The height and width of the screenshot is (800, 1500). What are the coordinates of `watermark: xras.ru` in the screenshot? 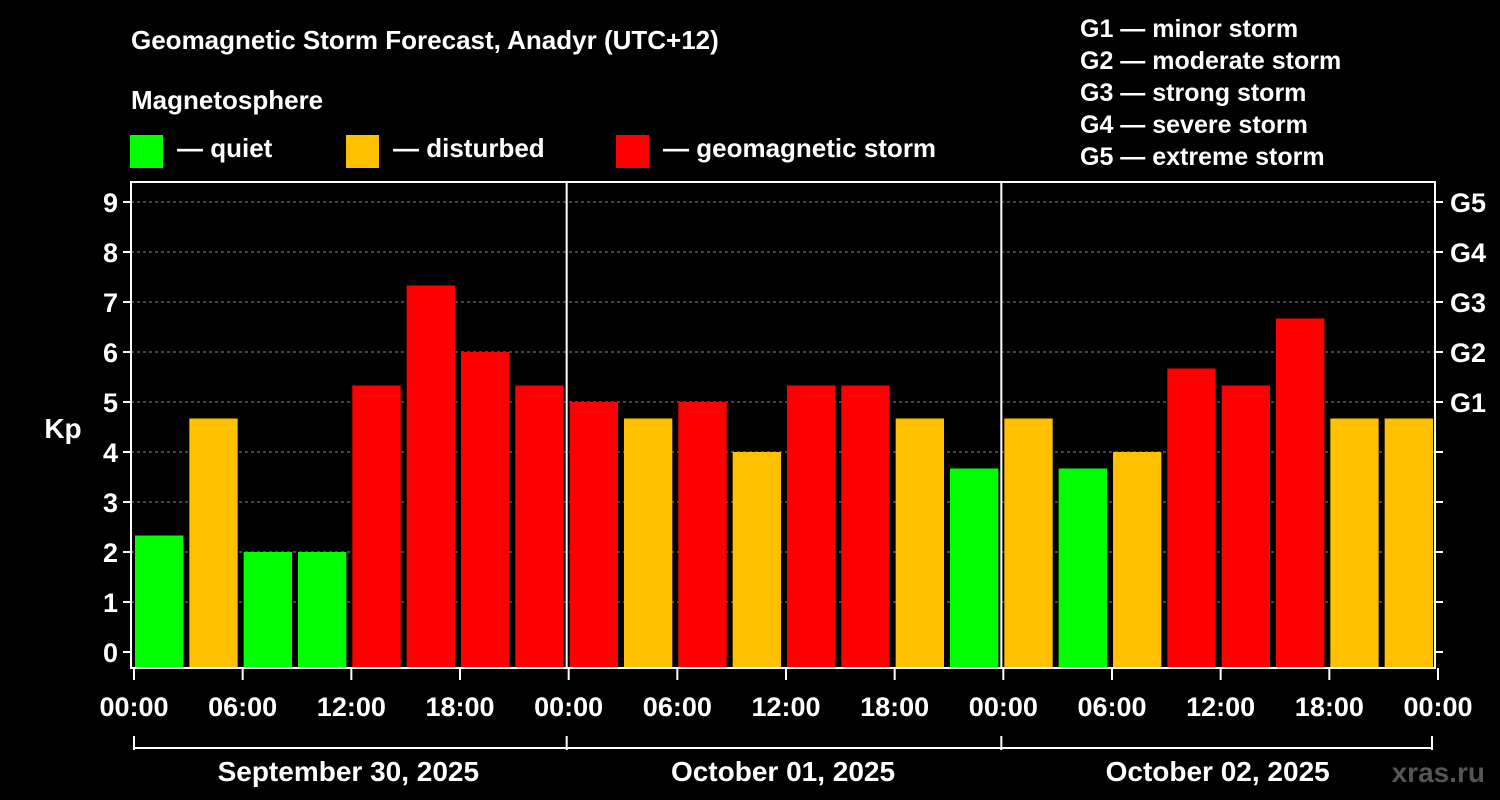 It's located at (1438, 772).